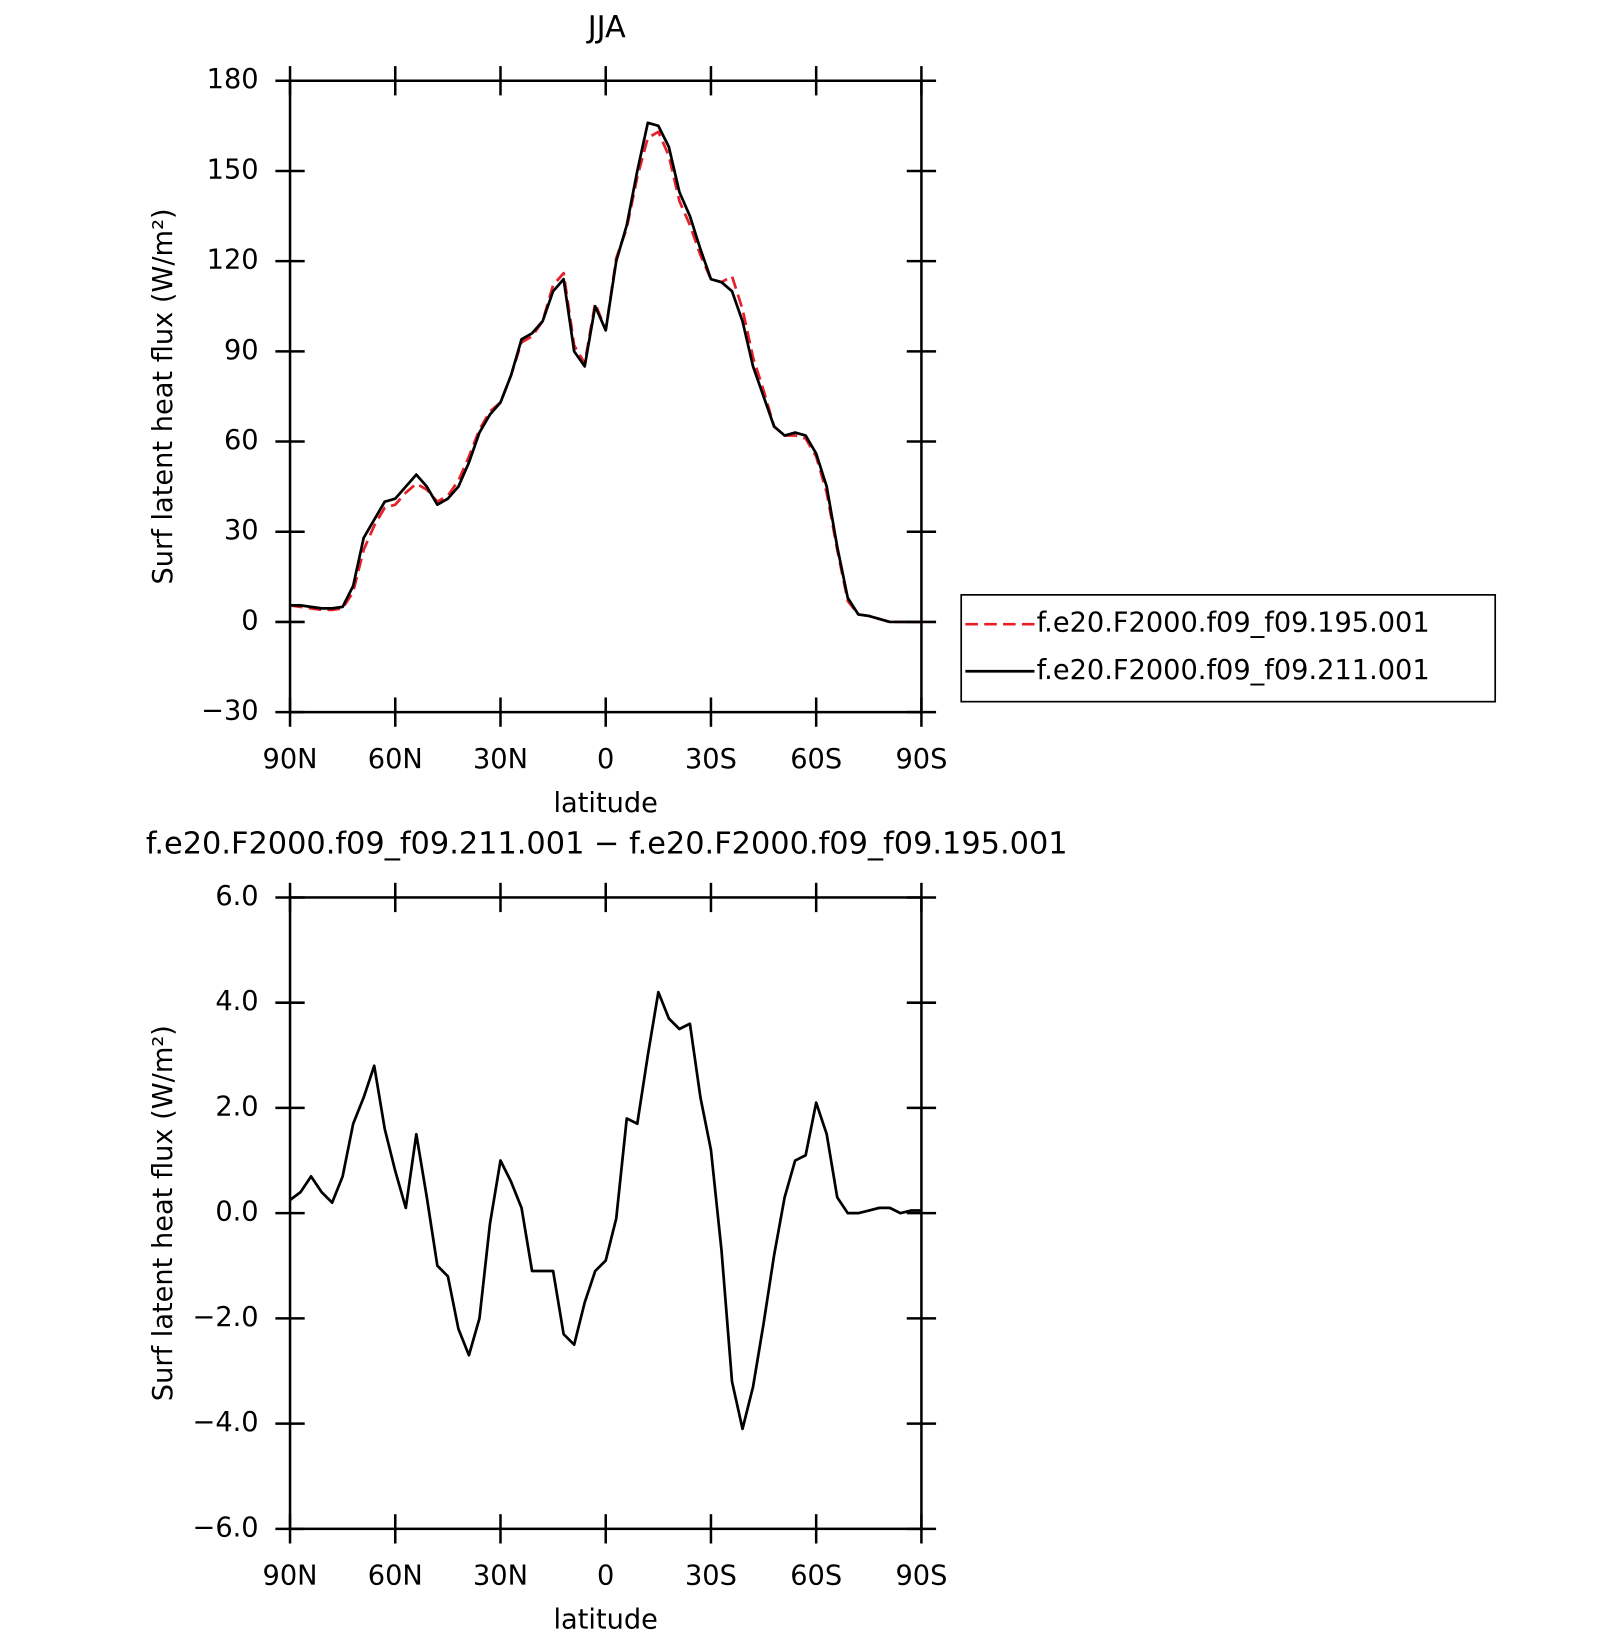 The width and height of the screenshot is (1602, 1641). I want to click on y-tick-label: 90, so click(241, 350).